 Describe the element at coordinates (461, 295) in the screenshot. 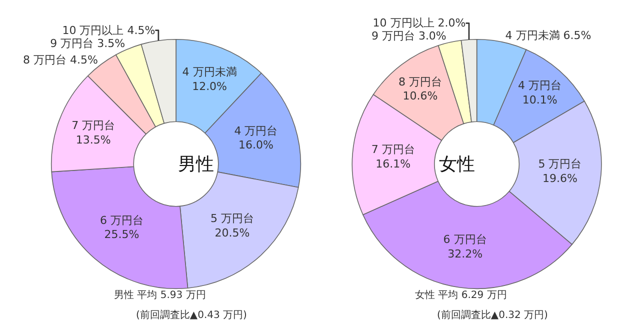

I see `text: 女性 平均 6.29 万円` at that location.